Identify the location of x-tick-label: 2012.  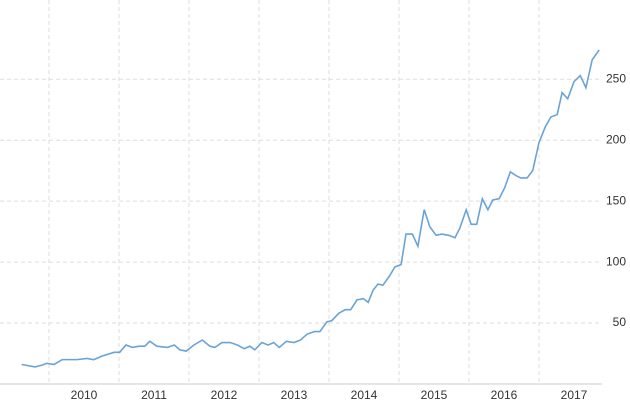
(224, 395).